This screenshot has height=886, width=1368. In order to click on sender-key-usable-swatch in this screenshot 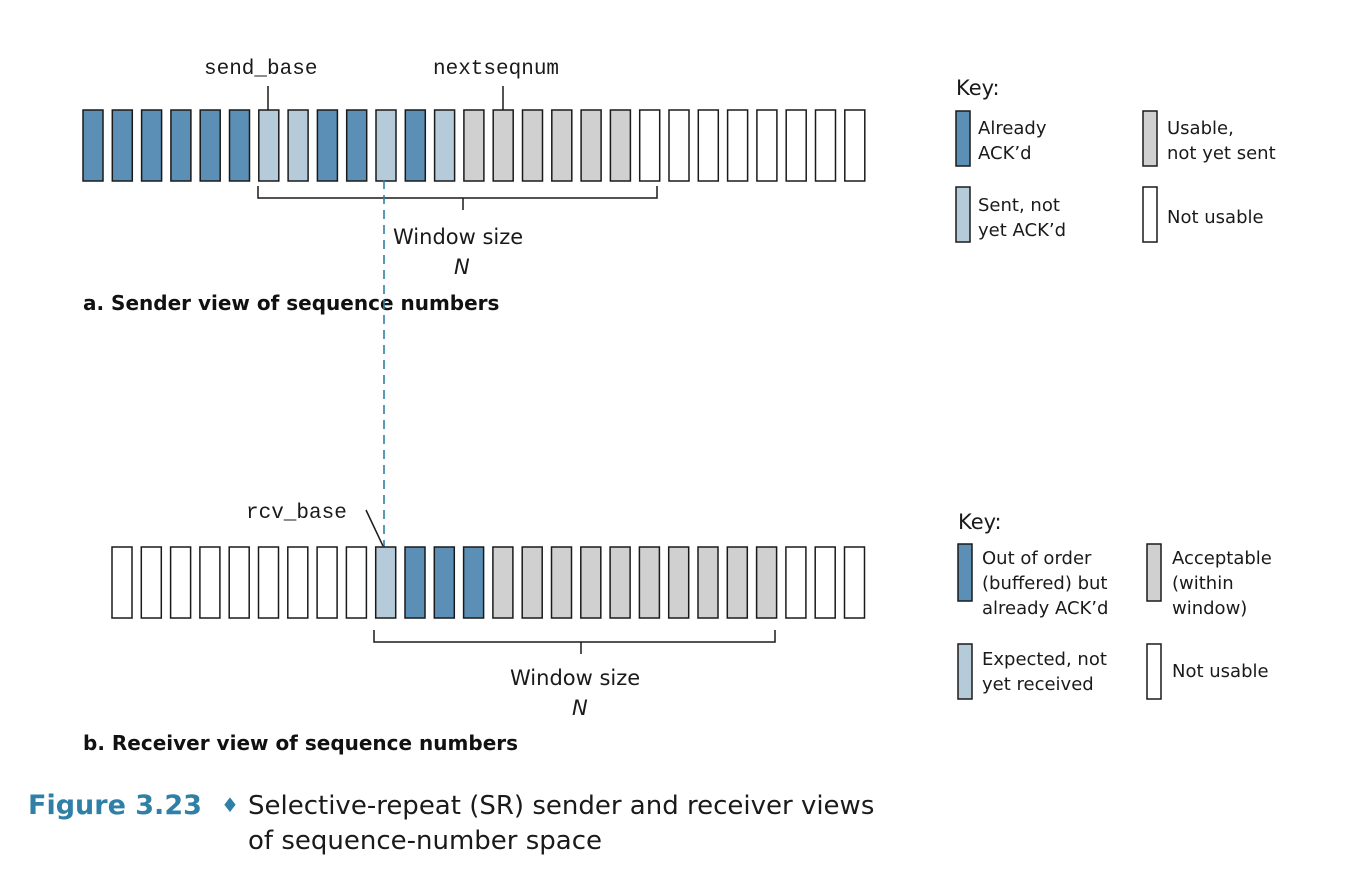, I will do `click(1150, 138)`.